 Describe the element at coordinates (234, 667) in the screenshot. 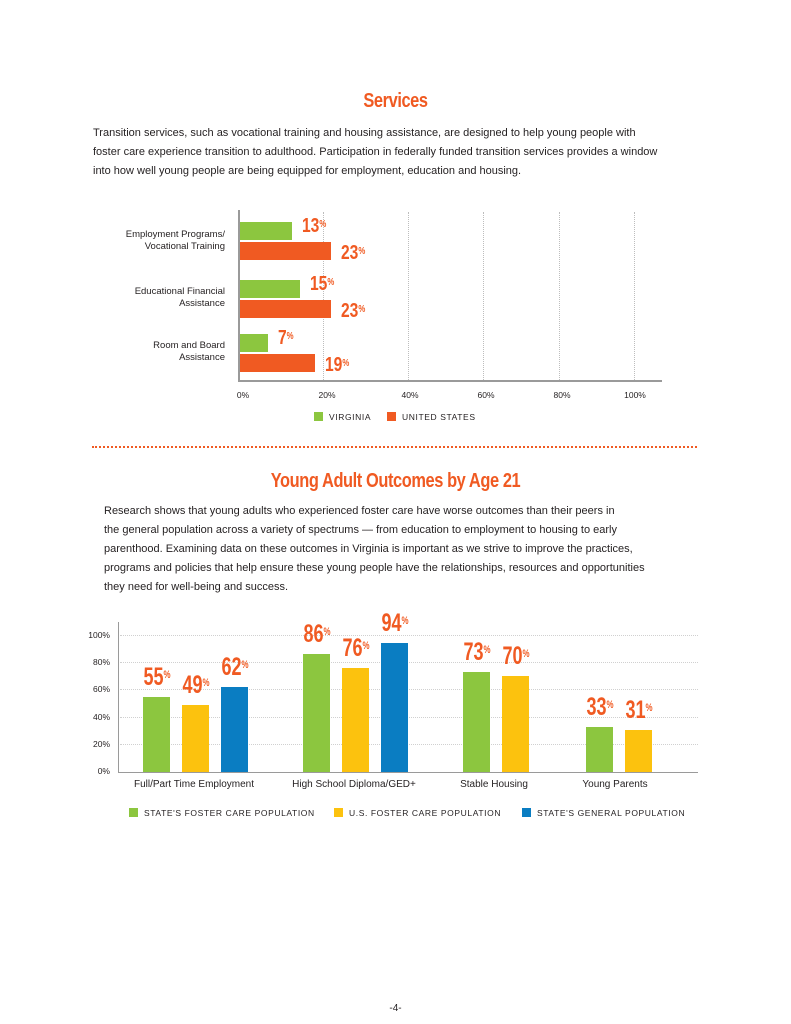

I see `data-label: 62%` at that location.